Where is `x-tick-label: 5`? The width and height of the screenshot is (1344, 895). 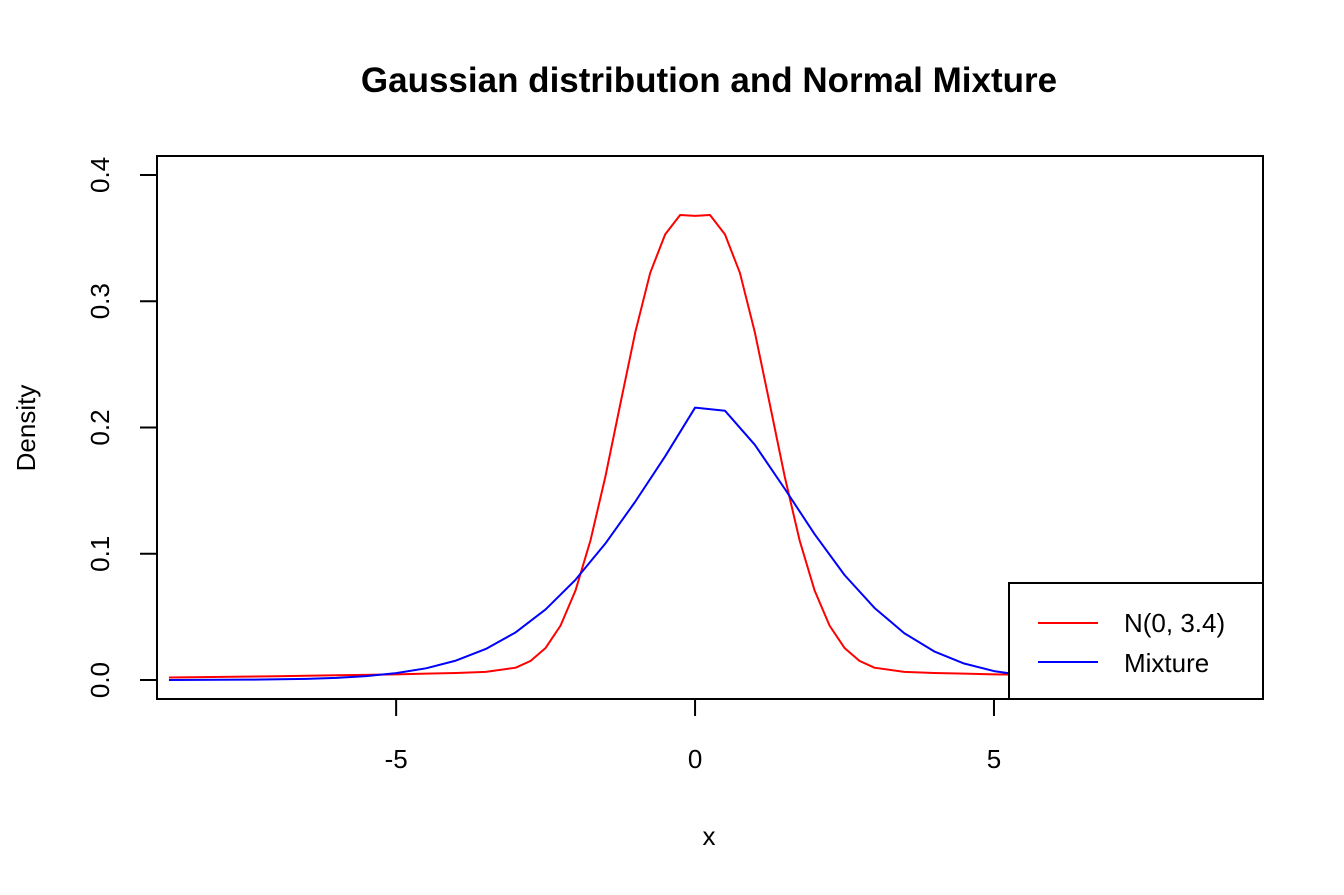
x-tick-label: 5 is located at coordinates (994, 759).